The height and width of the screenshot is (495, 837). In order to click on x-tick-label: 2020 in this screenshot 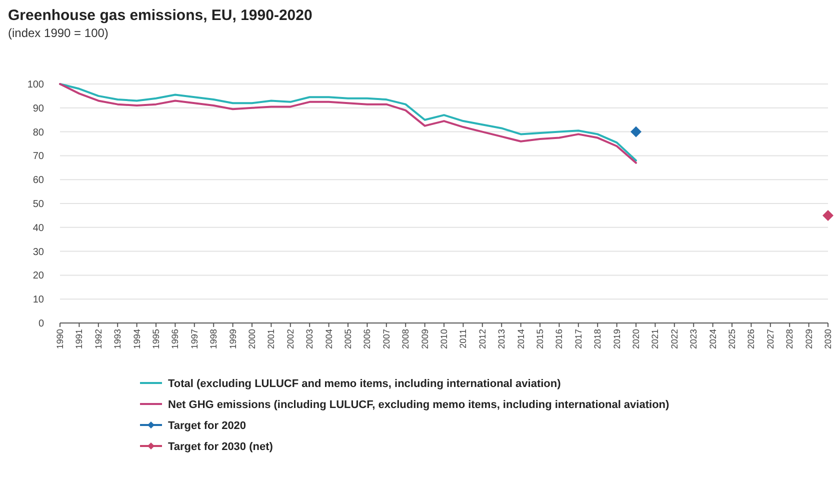, I will do `click(636, 339)`.